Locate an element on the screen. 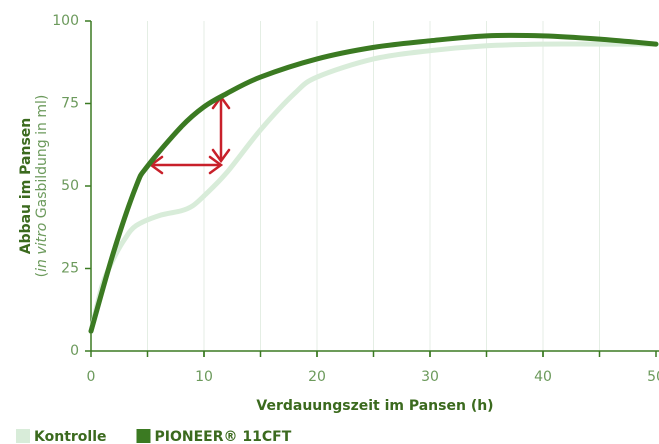 The image size is (659, 444). legend-label: Kontrolle is located at coordinates (70, 436).